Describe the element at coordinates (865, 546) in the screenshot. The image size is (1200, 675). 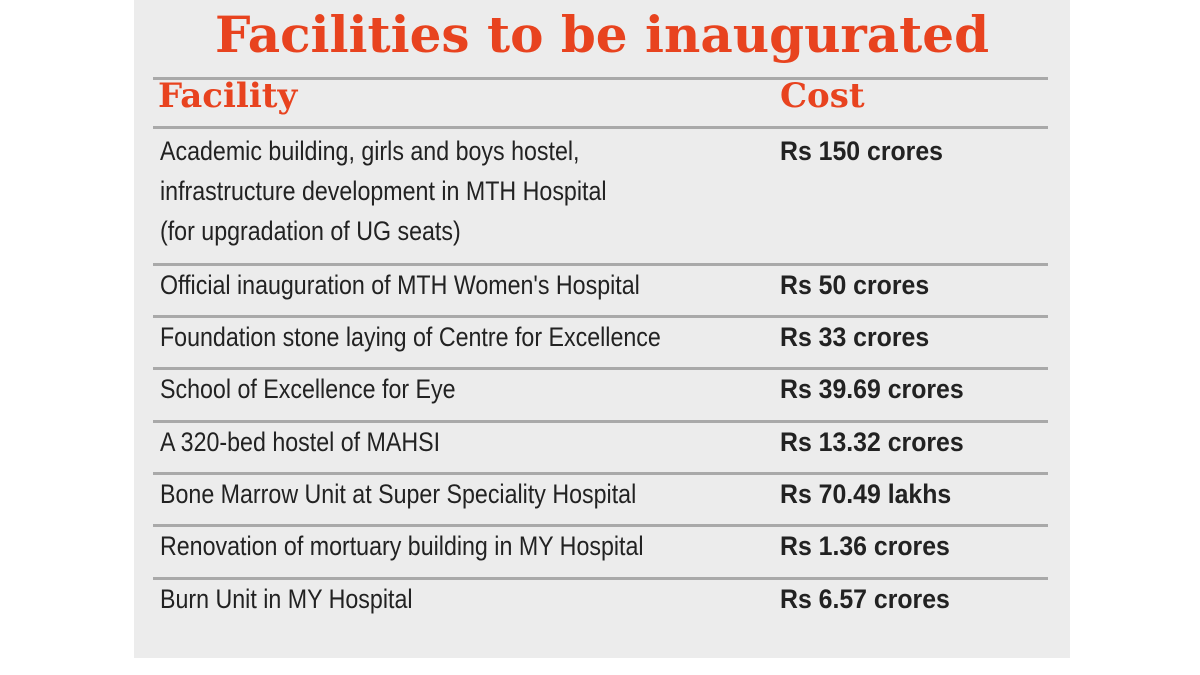
I see `table-row-cost: Rs 1.36 crores` at that location.